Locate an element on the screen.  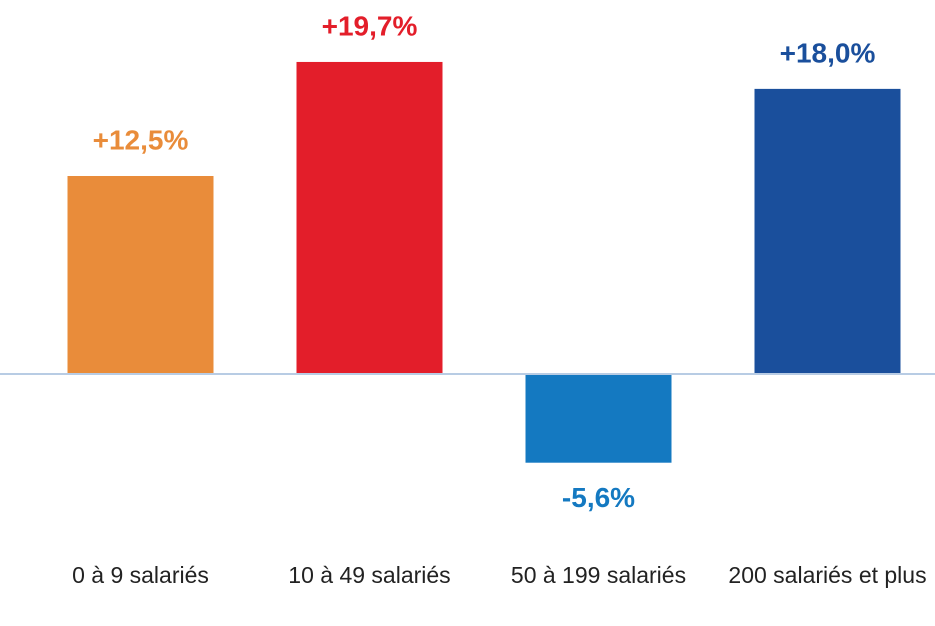
x-tick-label: 200 salariés et plus is located at coordinates (827, 575).